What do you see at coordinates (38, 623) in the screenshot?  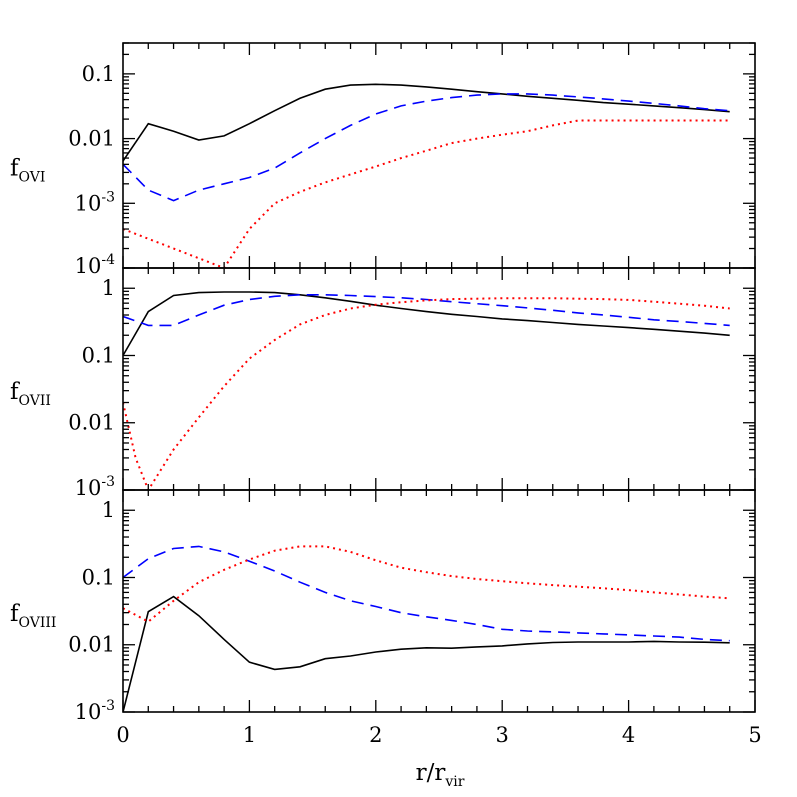 I see `y-axis-label-sub: OVIII` at bounding box center [38, 623].